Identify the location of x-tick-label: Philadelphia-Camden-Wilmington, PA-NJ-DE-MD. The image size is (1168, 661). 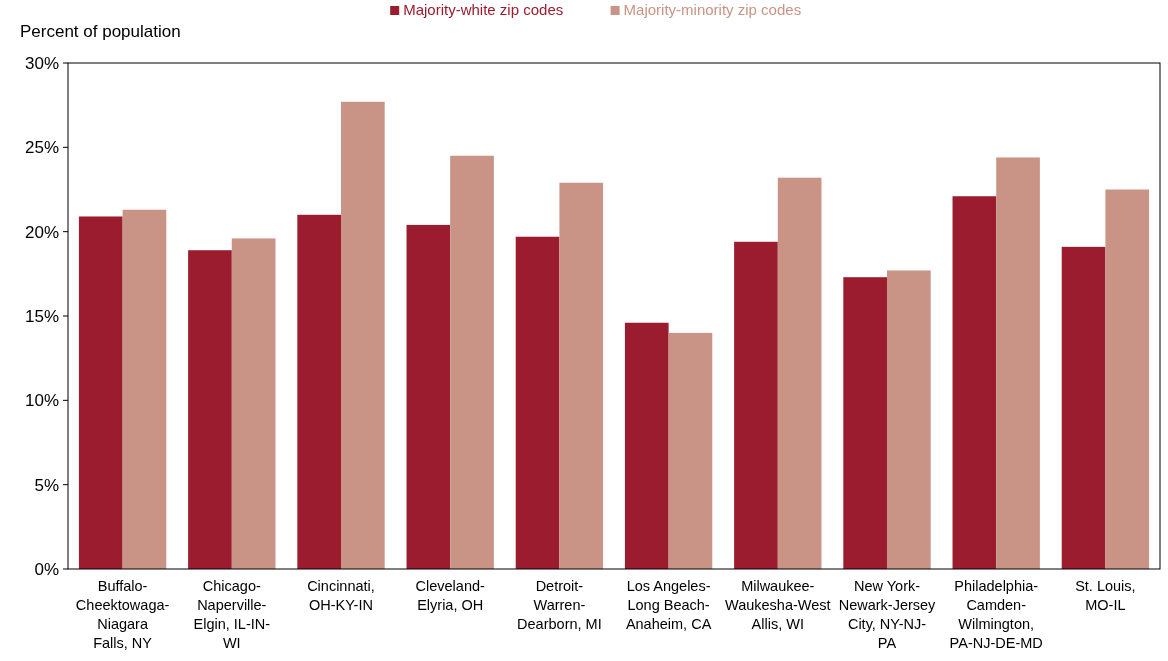
(996, 614).